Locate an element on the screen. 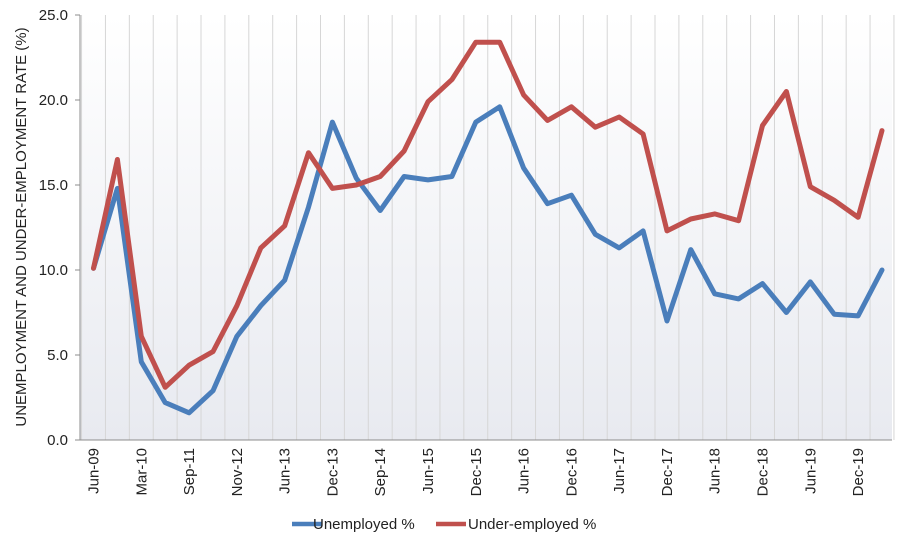 The width and height of the screenshot is (902, 542). x-tick-label: Jun-13 is located at coordinates (285, 471).